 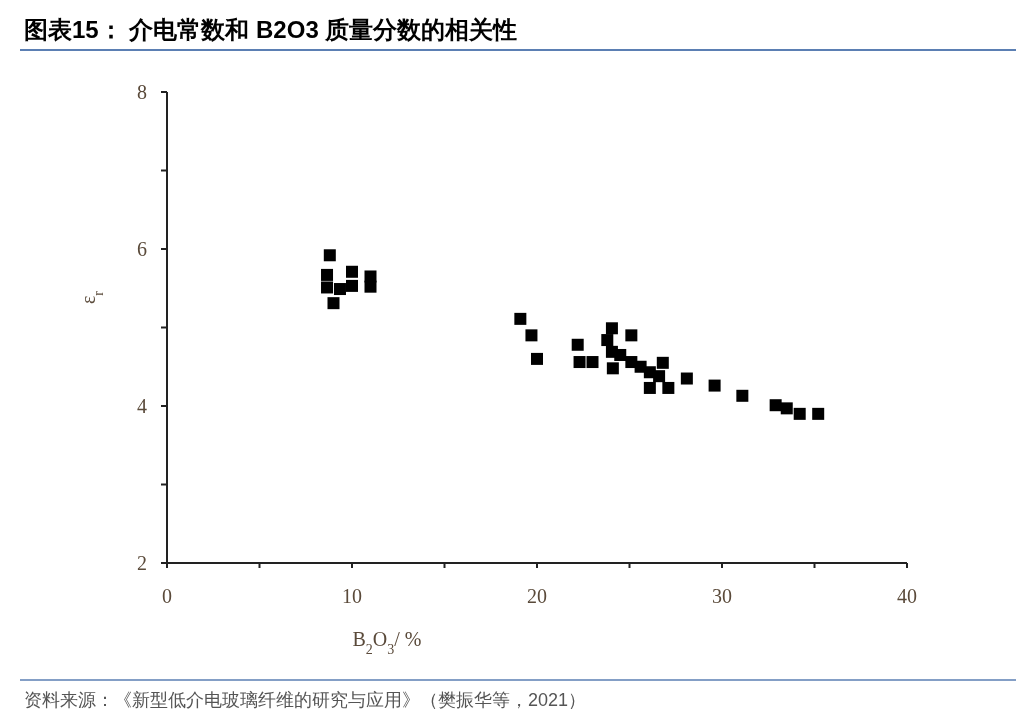 What do you see at coordinates (722, 596) in the screenshot?
I see `x-tick-label: 30` at bounding box center [722, 596].